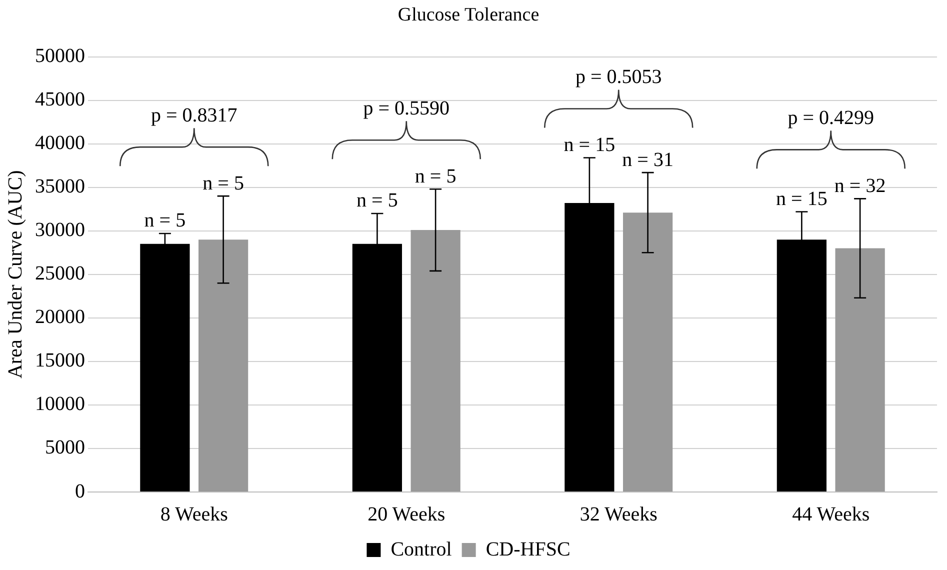  Describe the element at coordinates (528, 549) in the screenshot. I see `legend-label: CD-HFSC` at that location.